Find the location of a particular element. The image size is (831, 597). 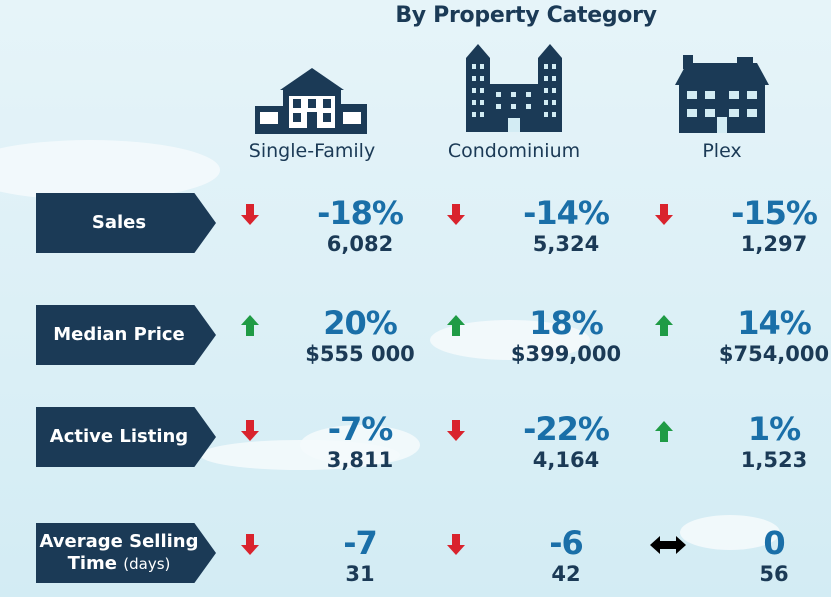

metric-value: 56 is located at coordinates (774, 574).